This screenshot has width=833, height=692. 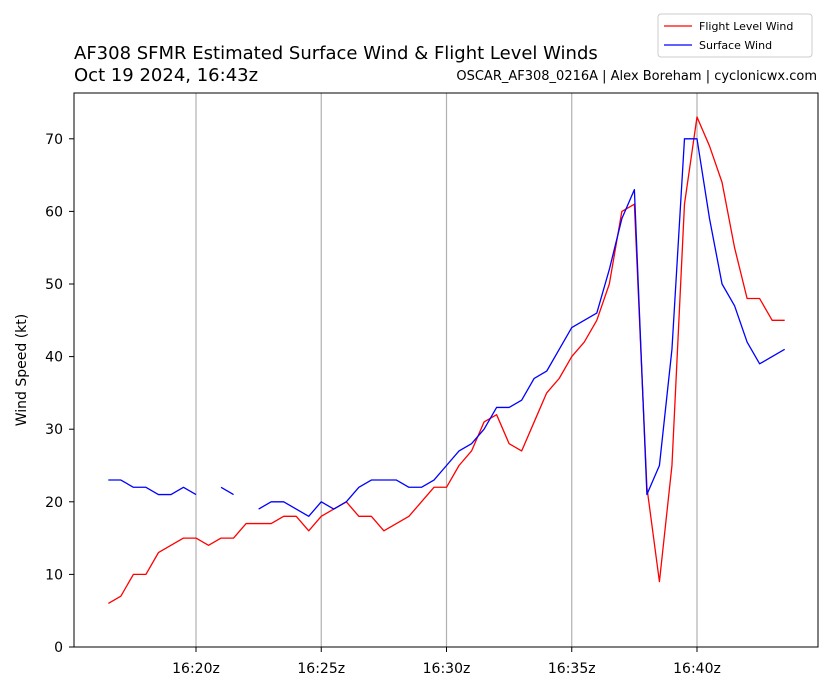 What do you see at coordinates (746, 26) in the screenshot?
I see `legend-label-flight-level-wind: Flight Level Wind` at bounding box center [746, 26].